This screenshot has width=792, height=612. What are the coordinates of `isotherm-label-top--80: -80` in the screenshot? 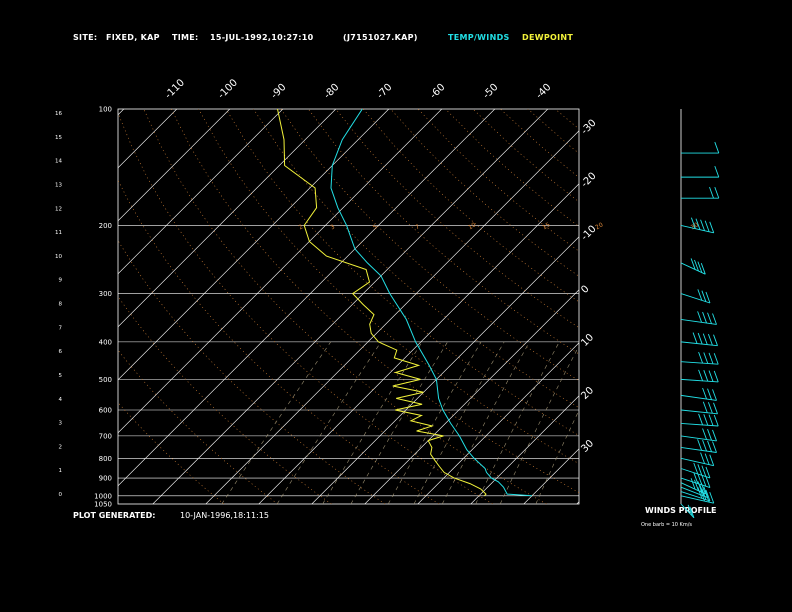 It's located at (331, 91).